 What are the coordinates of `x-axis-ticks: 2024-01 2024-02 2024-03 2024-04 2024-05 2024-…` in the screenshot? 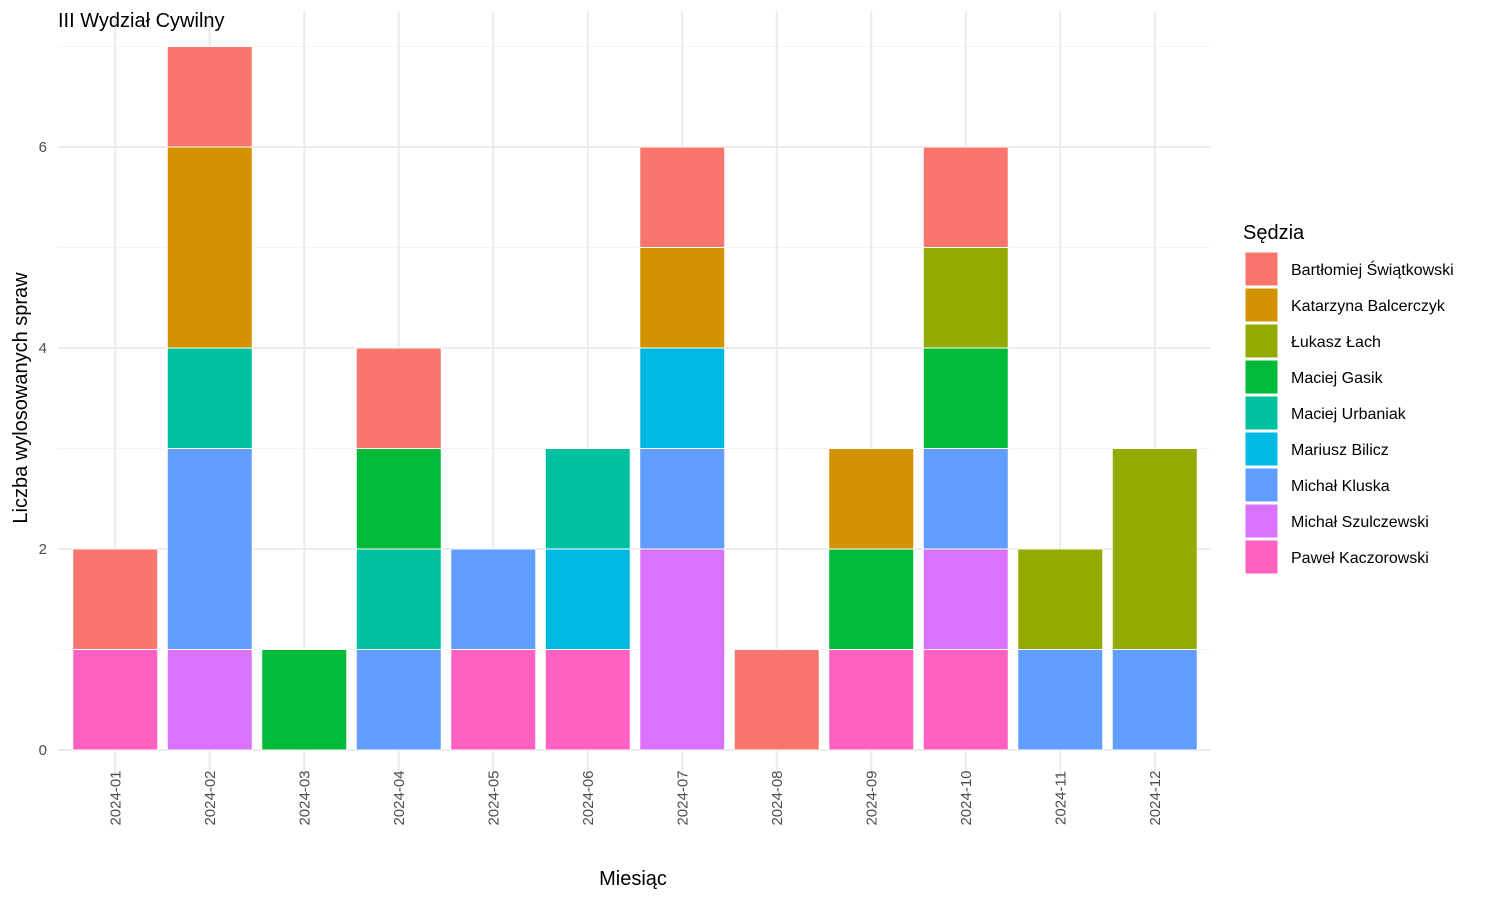 It's located at (635, 797).